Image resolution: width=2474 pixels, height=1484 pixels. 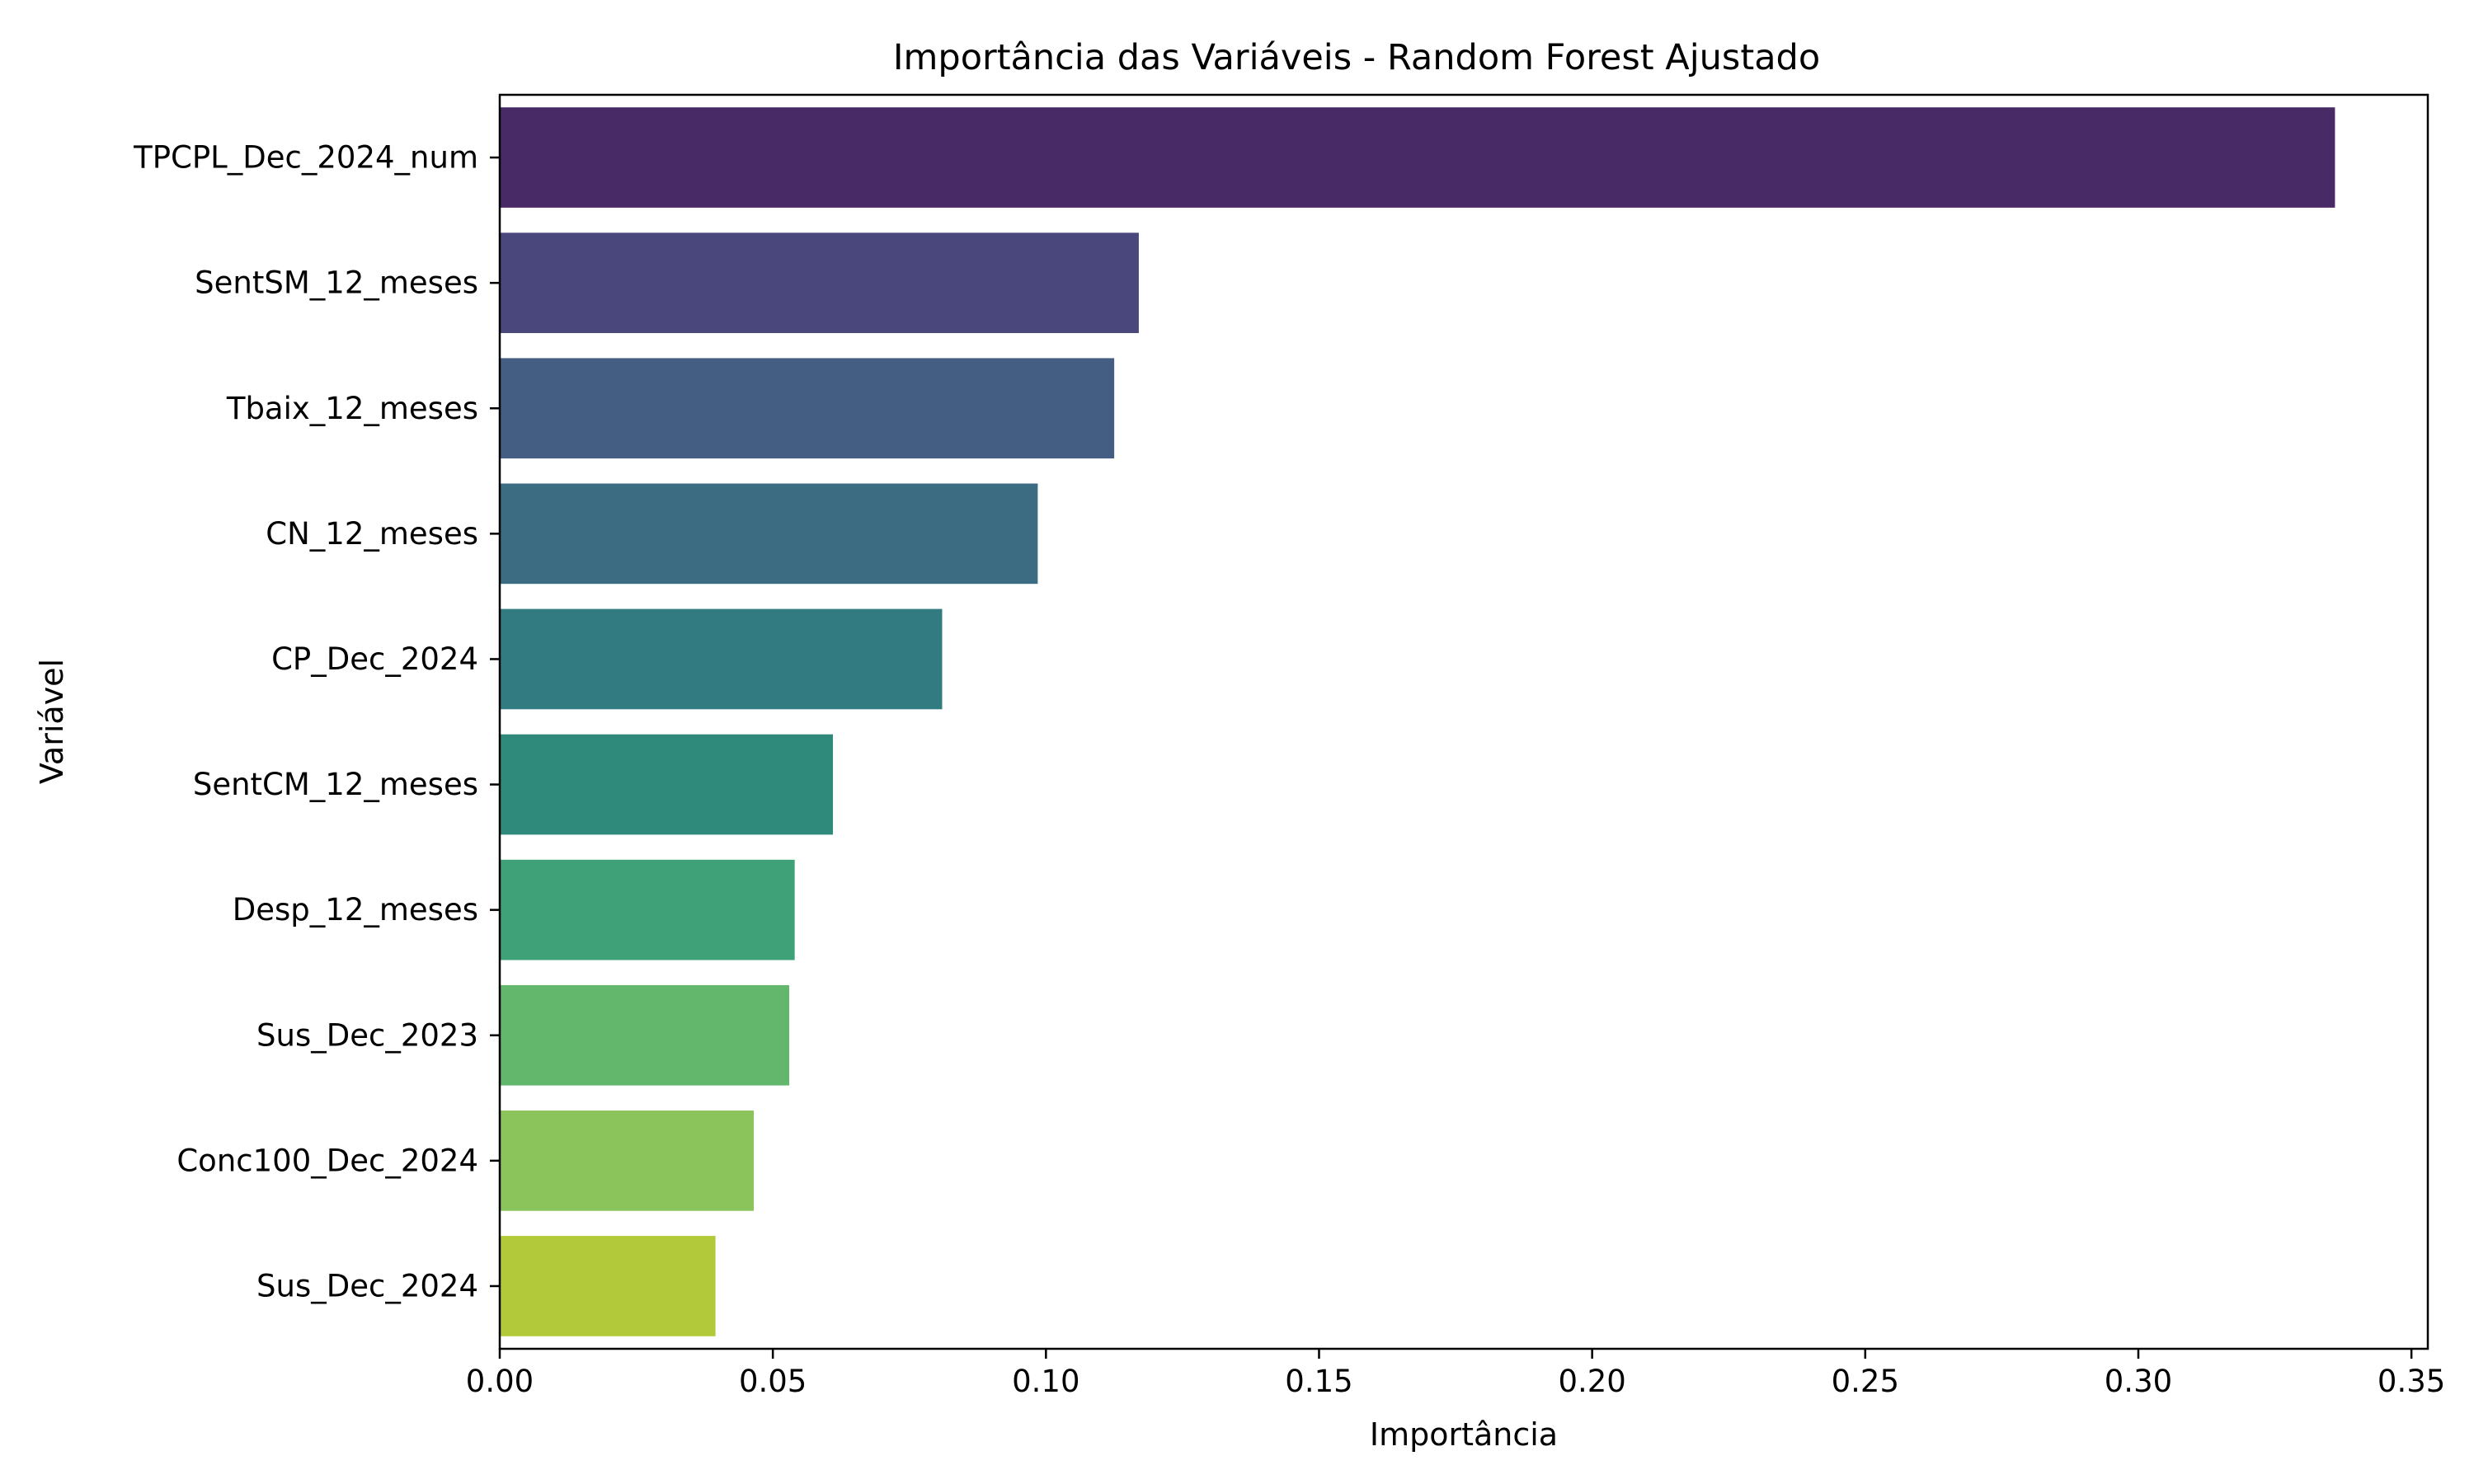 What do you see at coordinates (807, 408) in the screenshot?
I see `bar-Tbaix_12_meses` at bounding box center [807, 408].